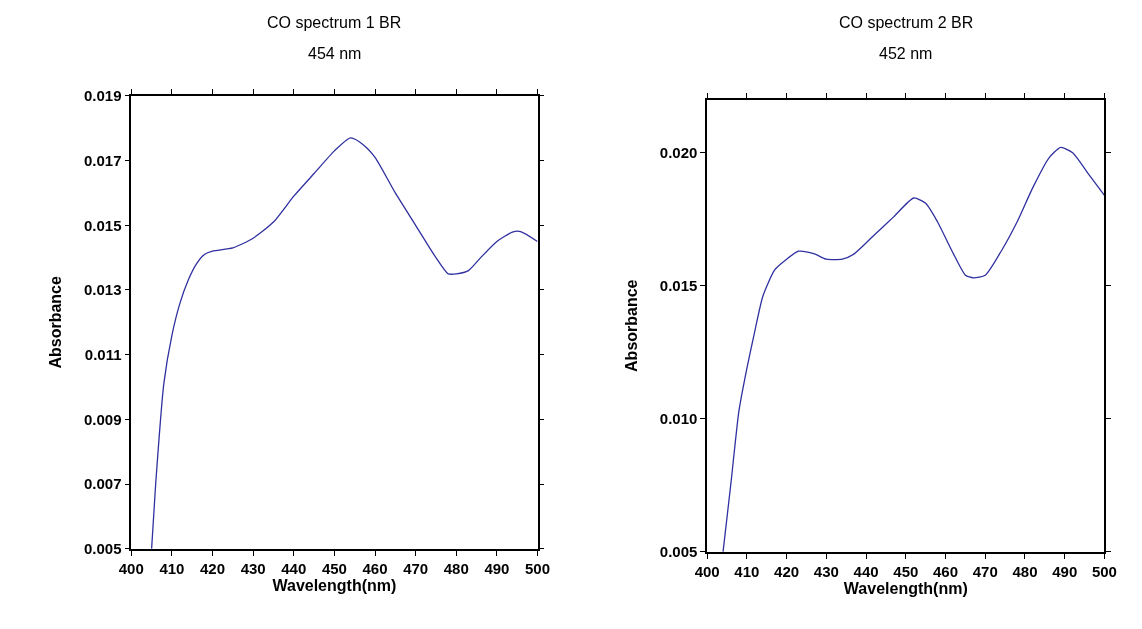  I want to click on y-tick-label: 0.011, so click(103, 354).